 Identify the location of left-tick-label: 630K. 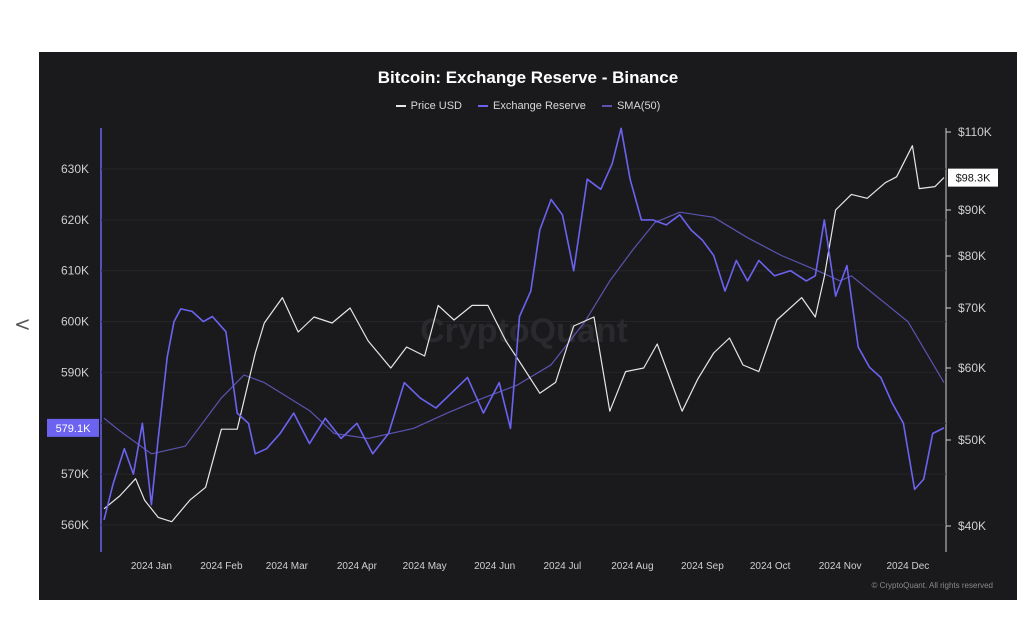
(75, 169).